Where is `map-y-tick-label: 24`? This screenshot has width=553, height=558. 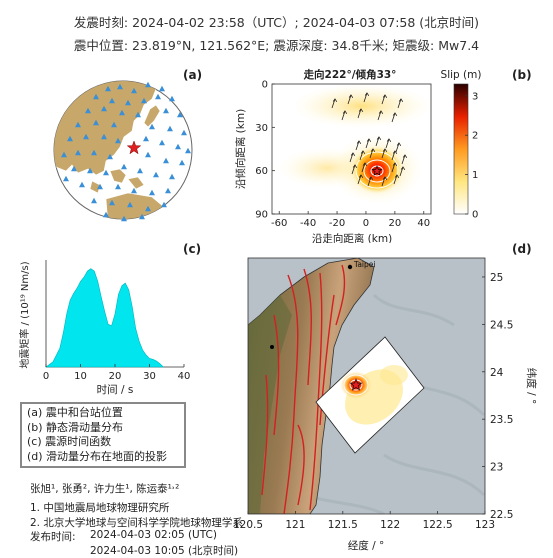
map-y-tick-label: 24 is located at coordinates (497, 373).